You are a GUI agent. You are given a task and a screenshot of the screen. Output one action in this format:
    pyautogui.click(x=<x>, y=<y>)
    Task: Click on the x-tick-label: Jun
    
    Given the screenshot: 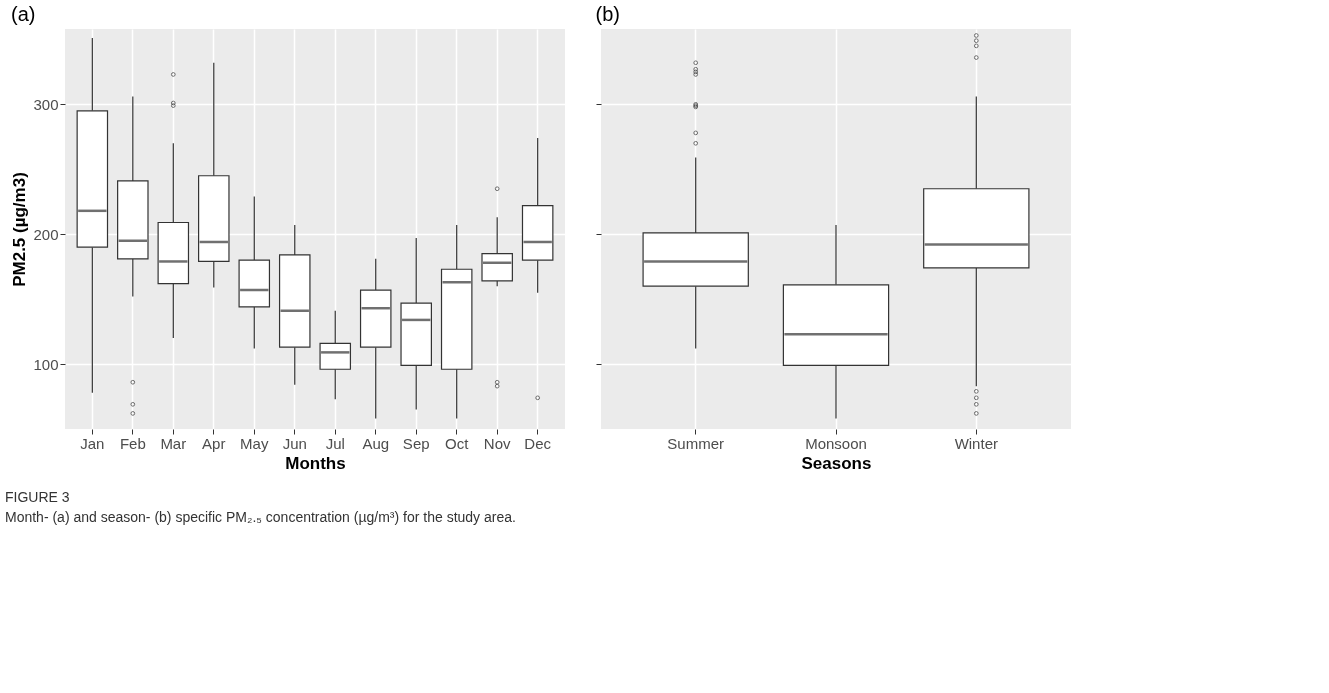 What is the action you would take?
    pyautogui.click(x=294, y=443)
    